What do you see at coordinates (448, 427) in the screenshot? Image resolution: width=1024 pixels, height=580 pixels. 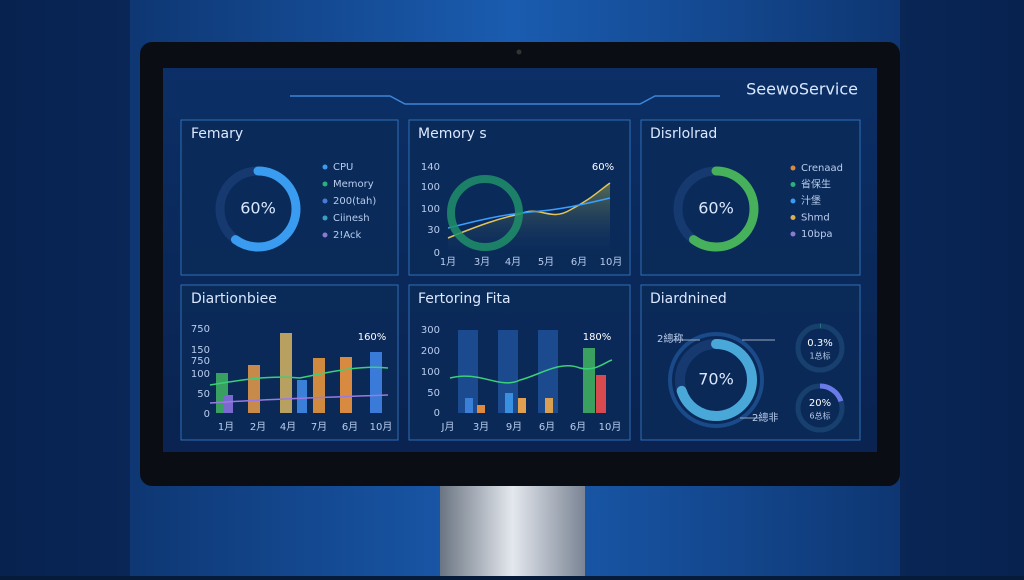 I see `x-tick-label: J月` at bounding box center [448, 427].